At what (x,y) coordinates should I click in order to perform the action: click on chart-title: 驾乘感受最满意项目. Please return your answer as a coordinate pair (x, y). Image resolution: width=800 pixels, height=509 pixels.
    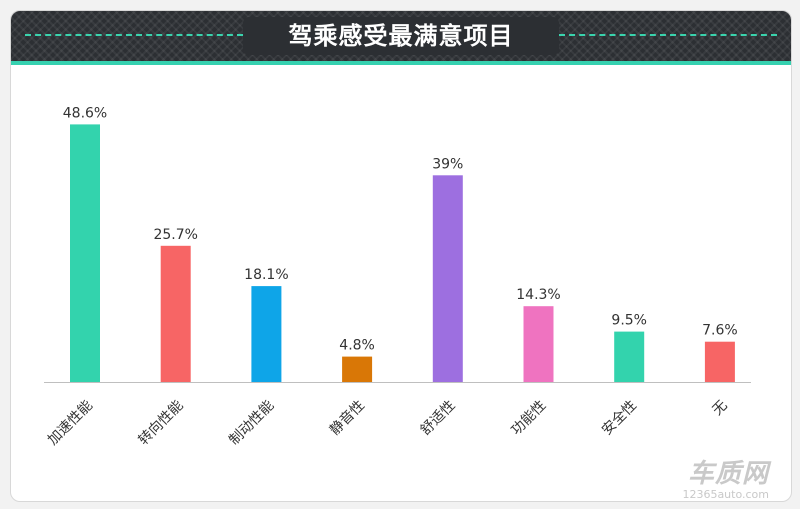
    Looking at the image, I should click on (401, 36).